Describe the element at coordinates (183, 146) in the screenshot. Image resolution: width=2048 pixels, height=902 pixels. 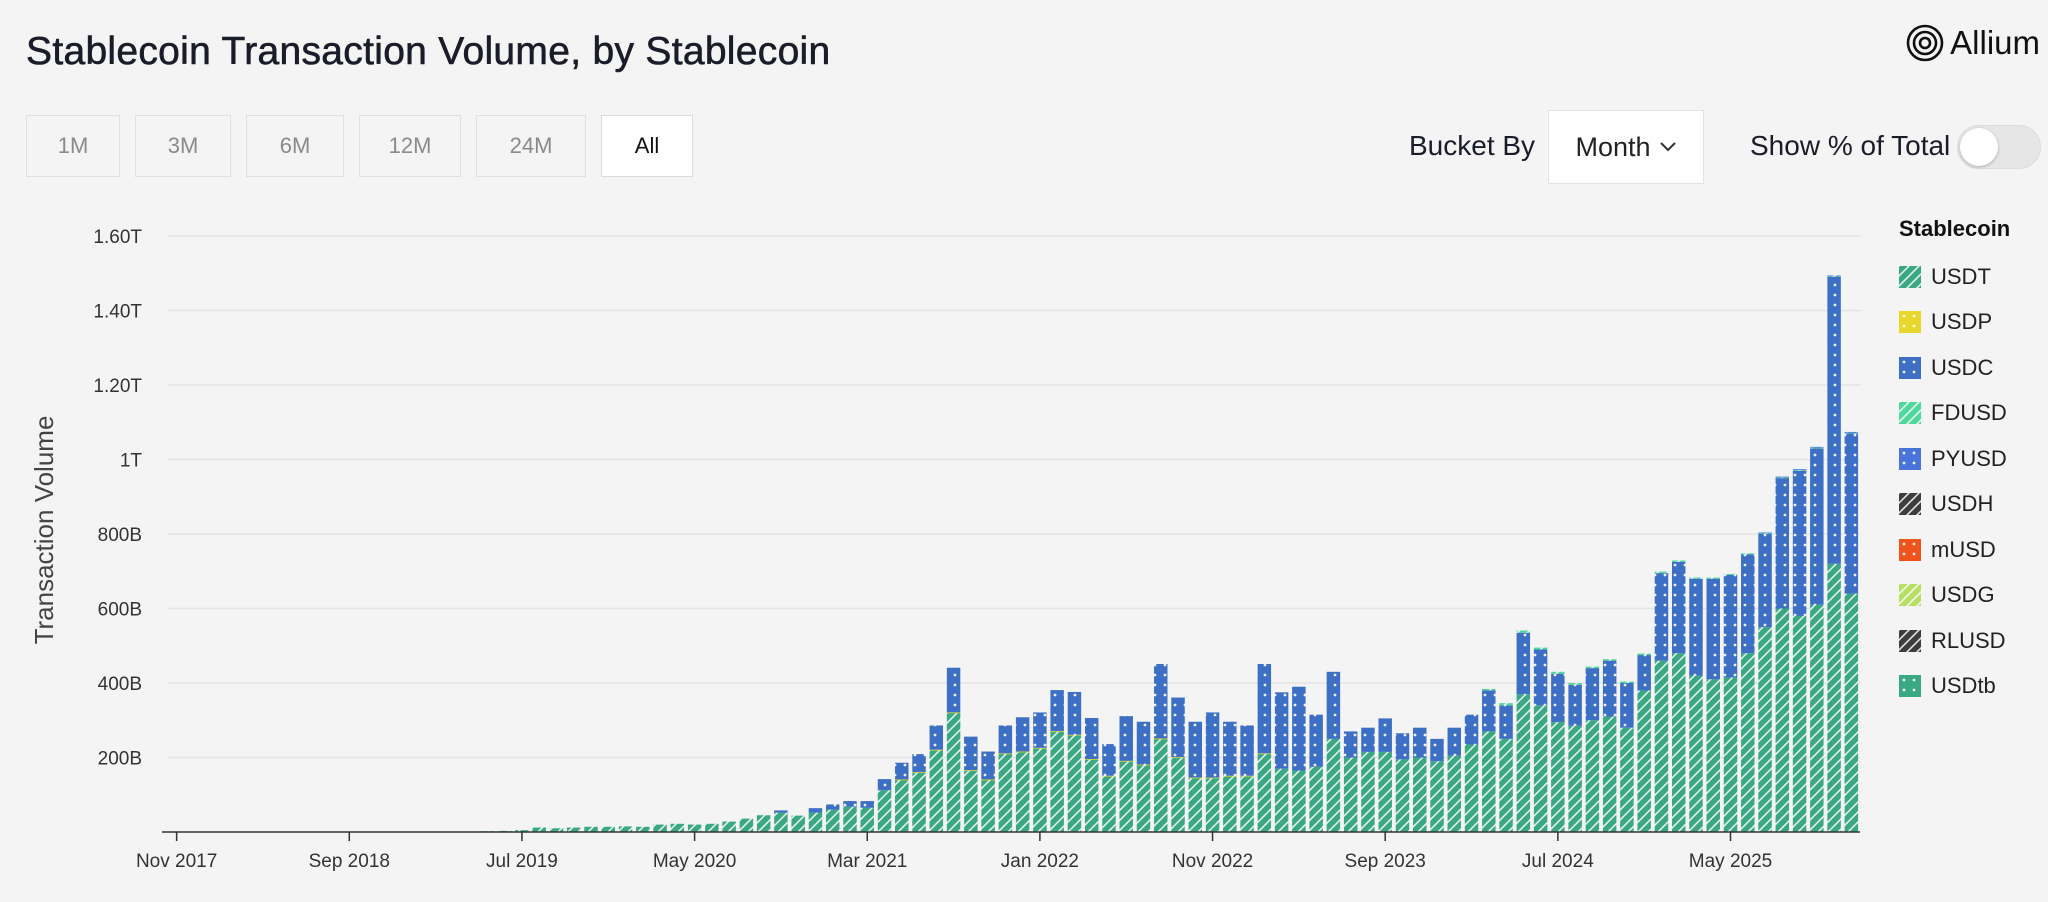
I see `range-3m-button: 3M` at that location.